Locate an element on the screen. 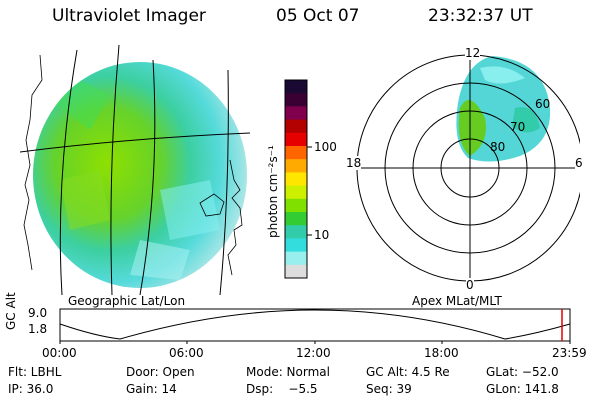  altitude-xtick-1200: 12:00 is located at coordinates (313, 353).